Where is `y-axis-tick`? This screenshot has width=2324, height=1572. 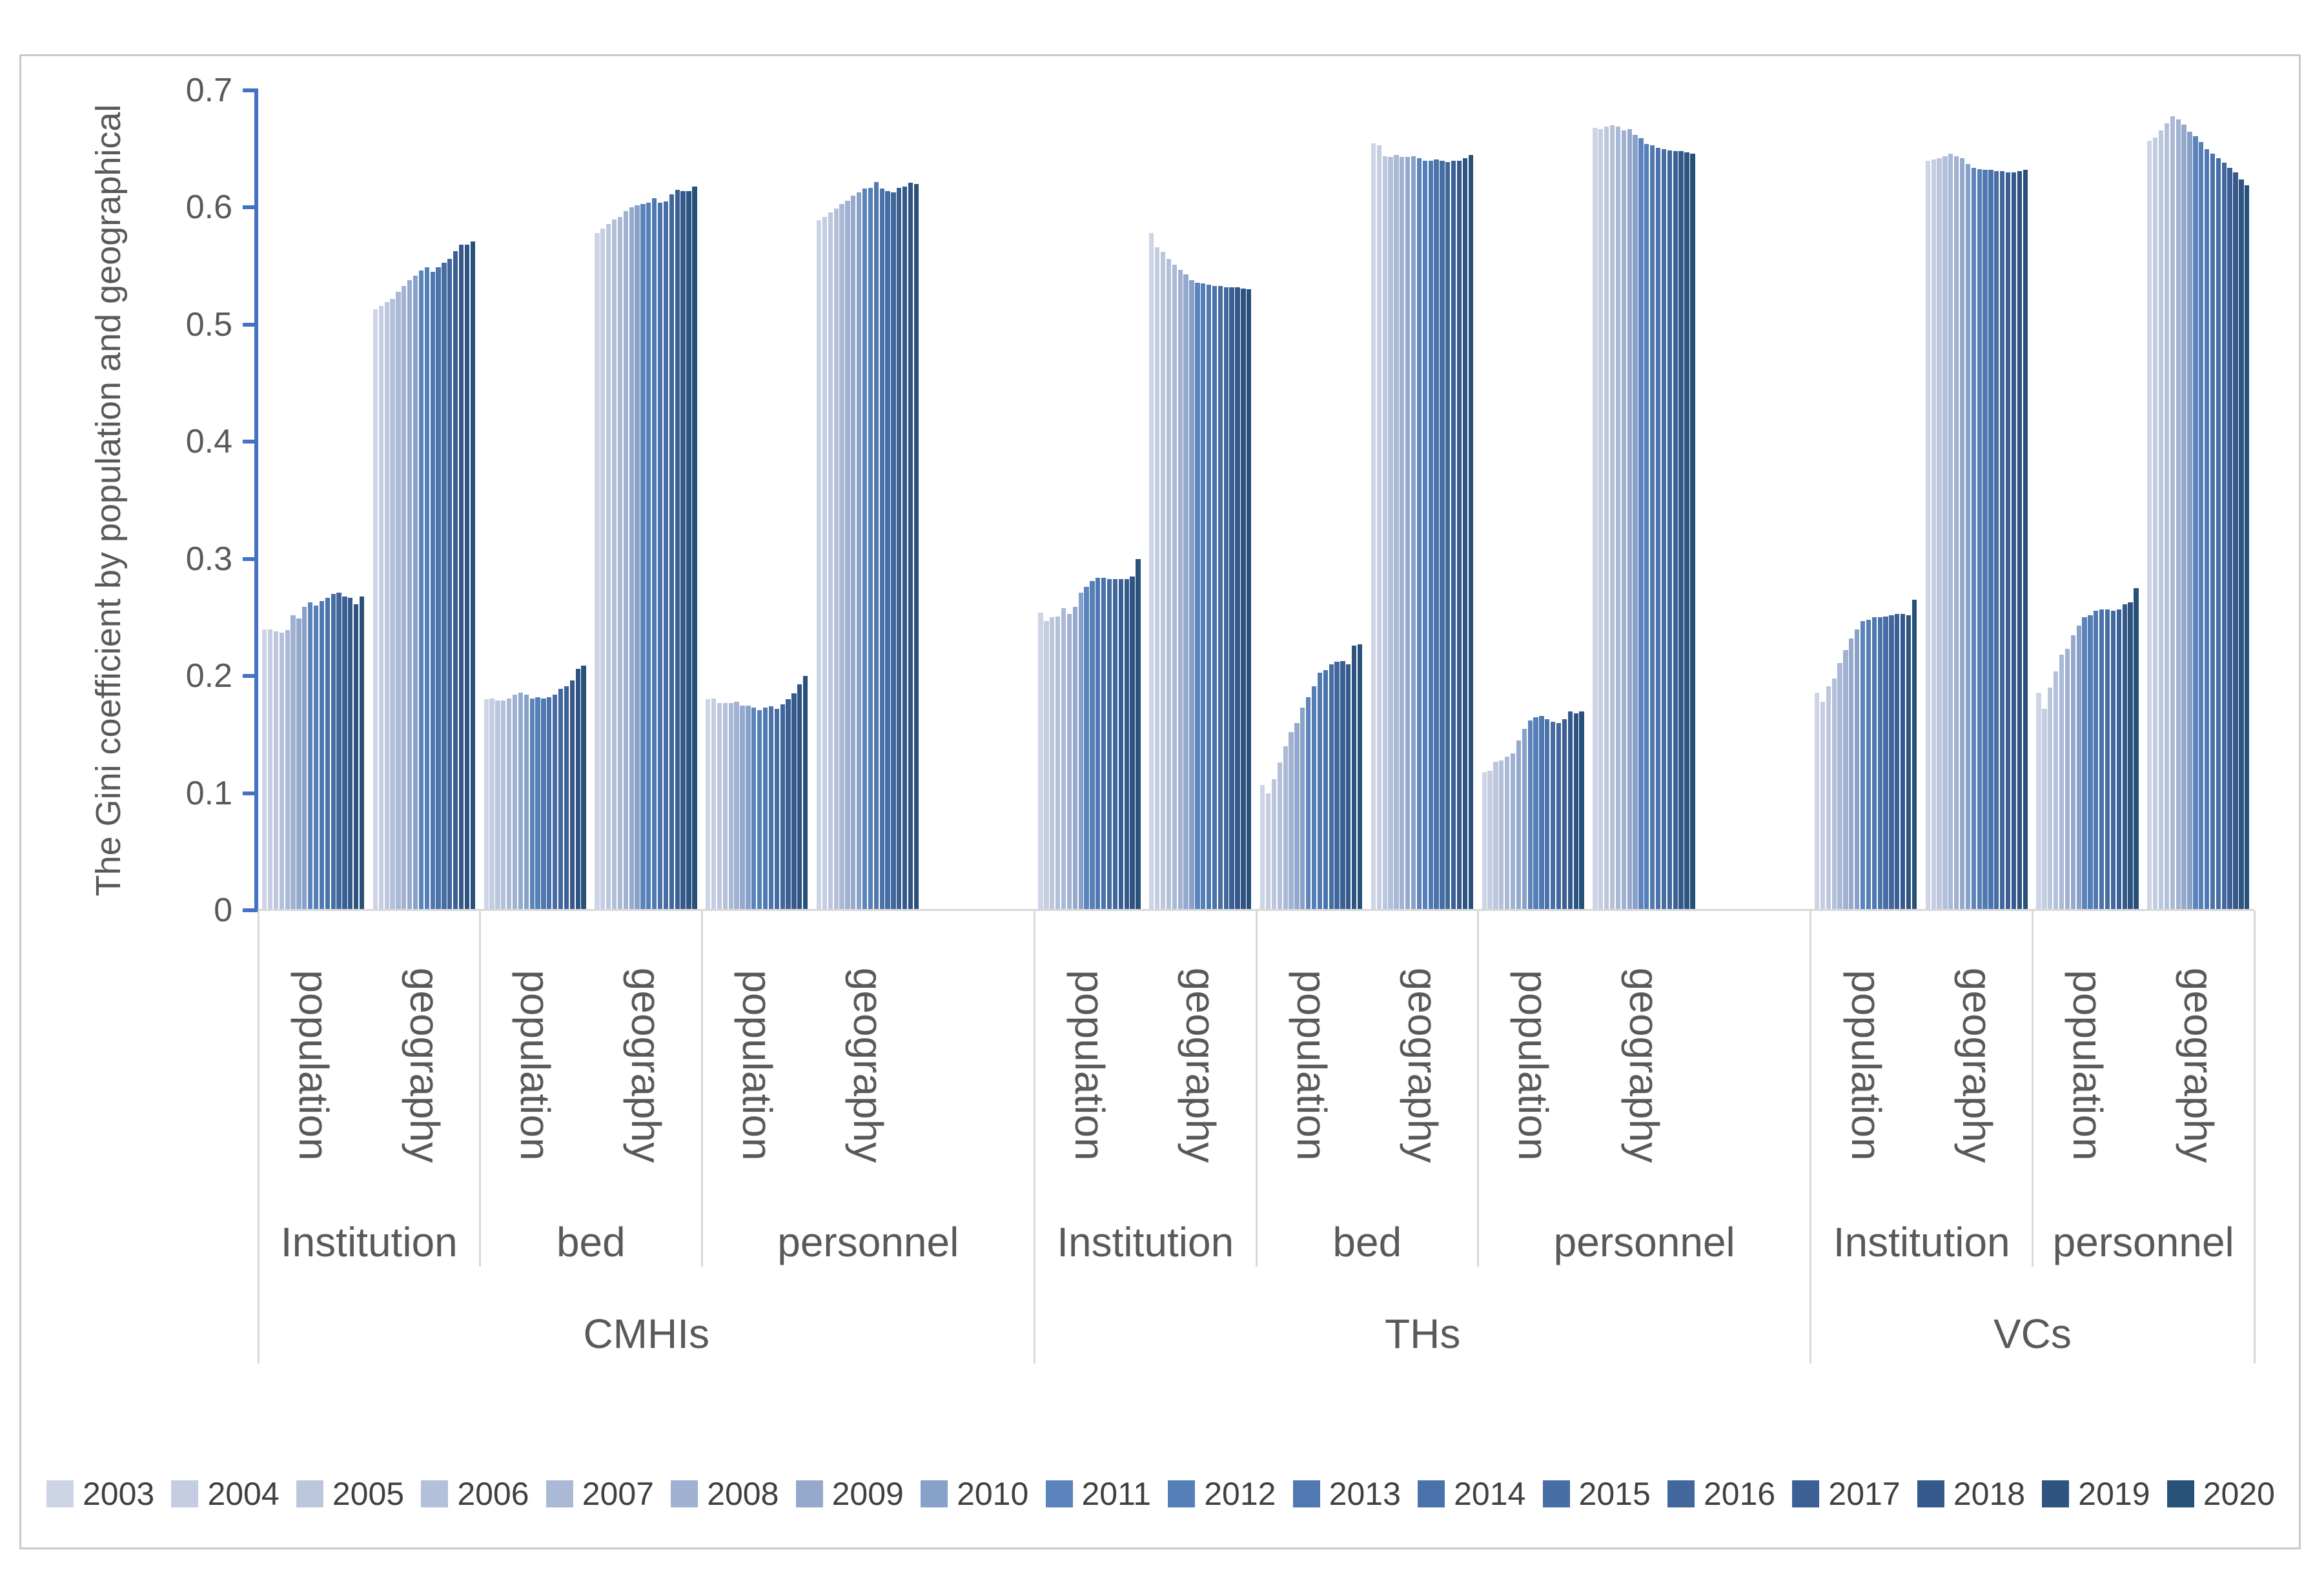
y-axis-tick is located at coordinates (248, 676).